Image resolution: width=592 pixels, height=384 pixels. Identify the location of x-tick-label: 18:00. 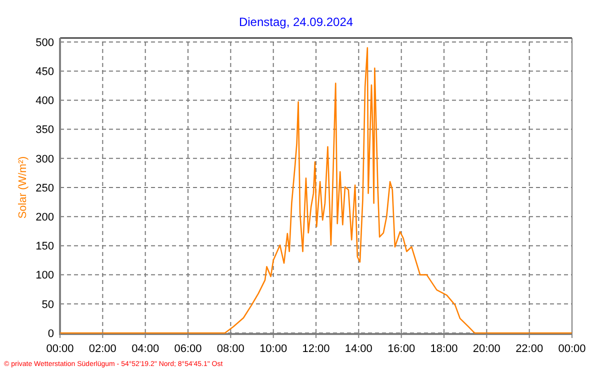
(444, 349).